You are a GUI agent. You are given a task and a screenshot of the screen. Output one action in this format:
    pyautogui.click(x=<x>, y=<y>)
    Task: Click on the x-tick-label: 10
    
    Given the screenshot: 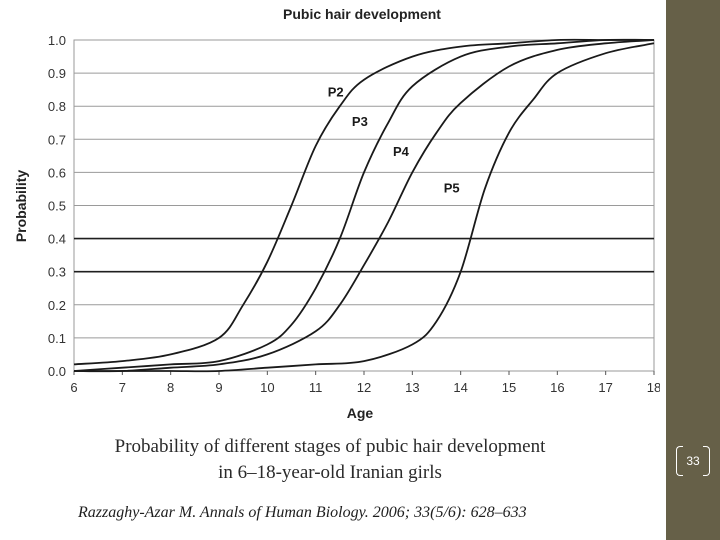 What is the action you would take?
    pyautogui.click(x=267, y=387)
    